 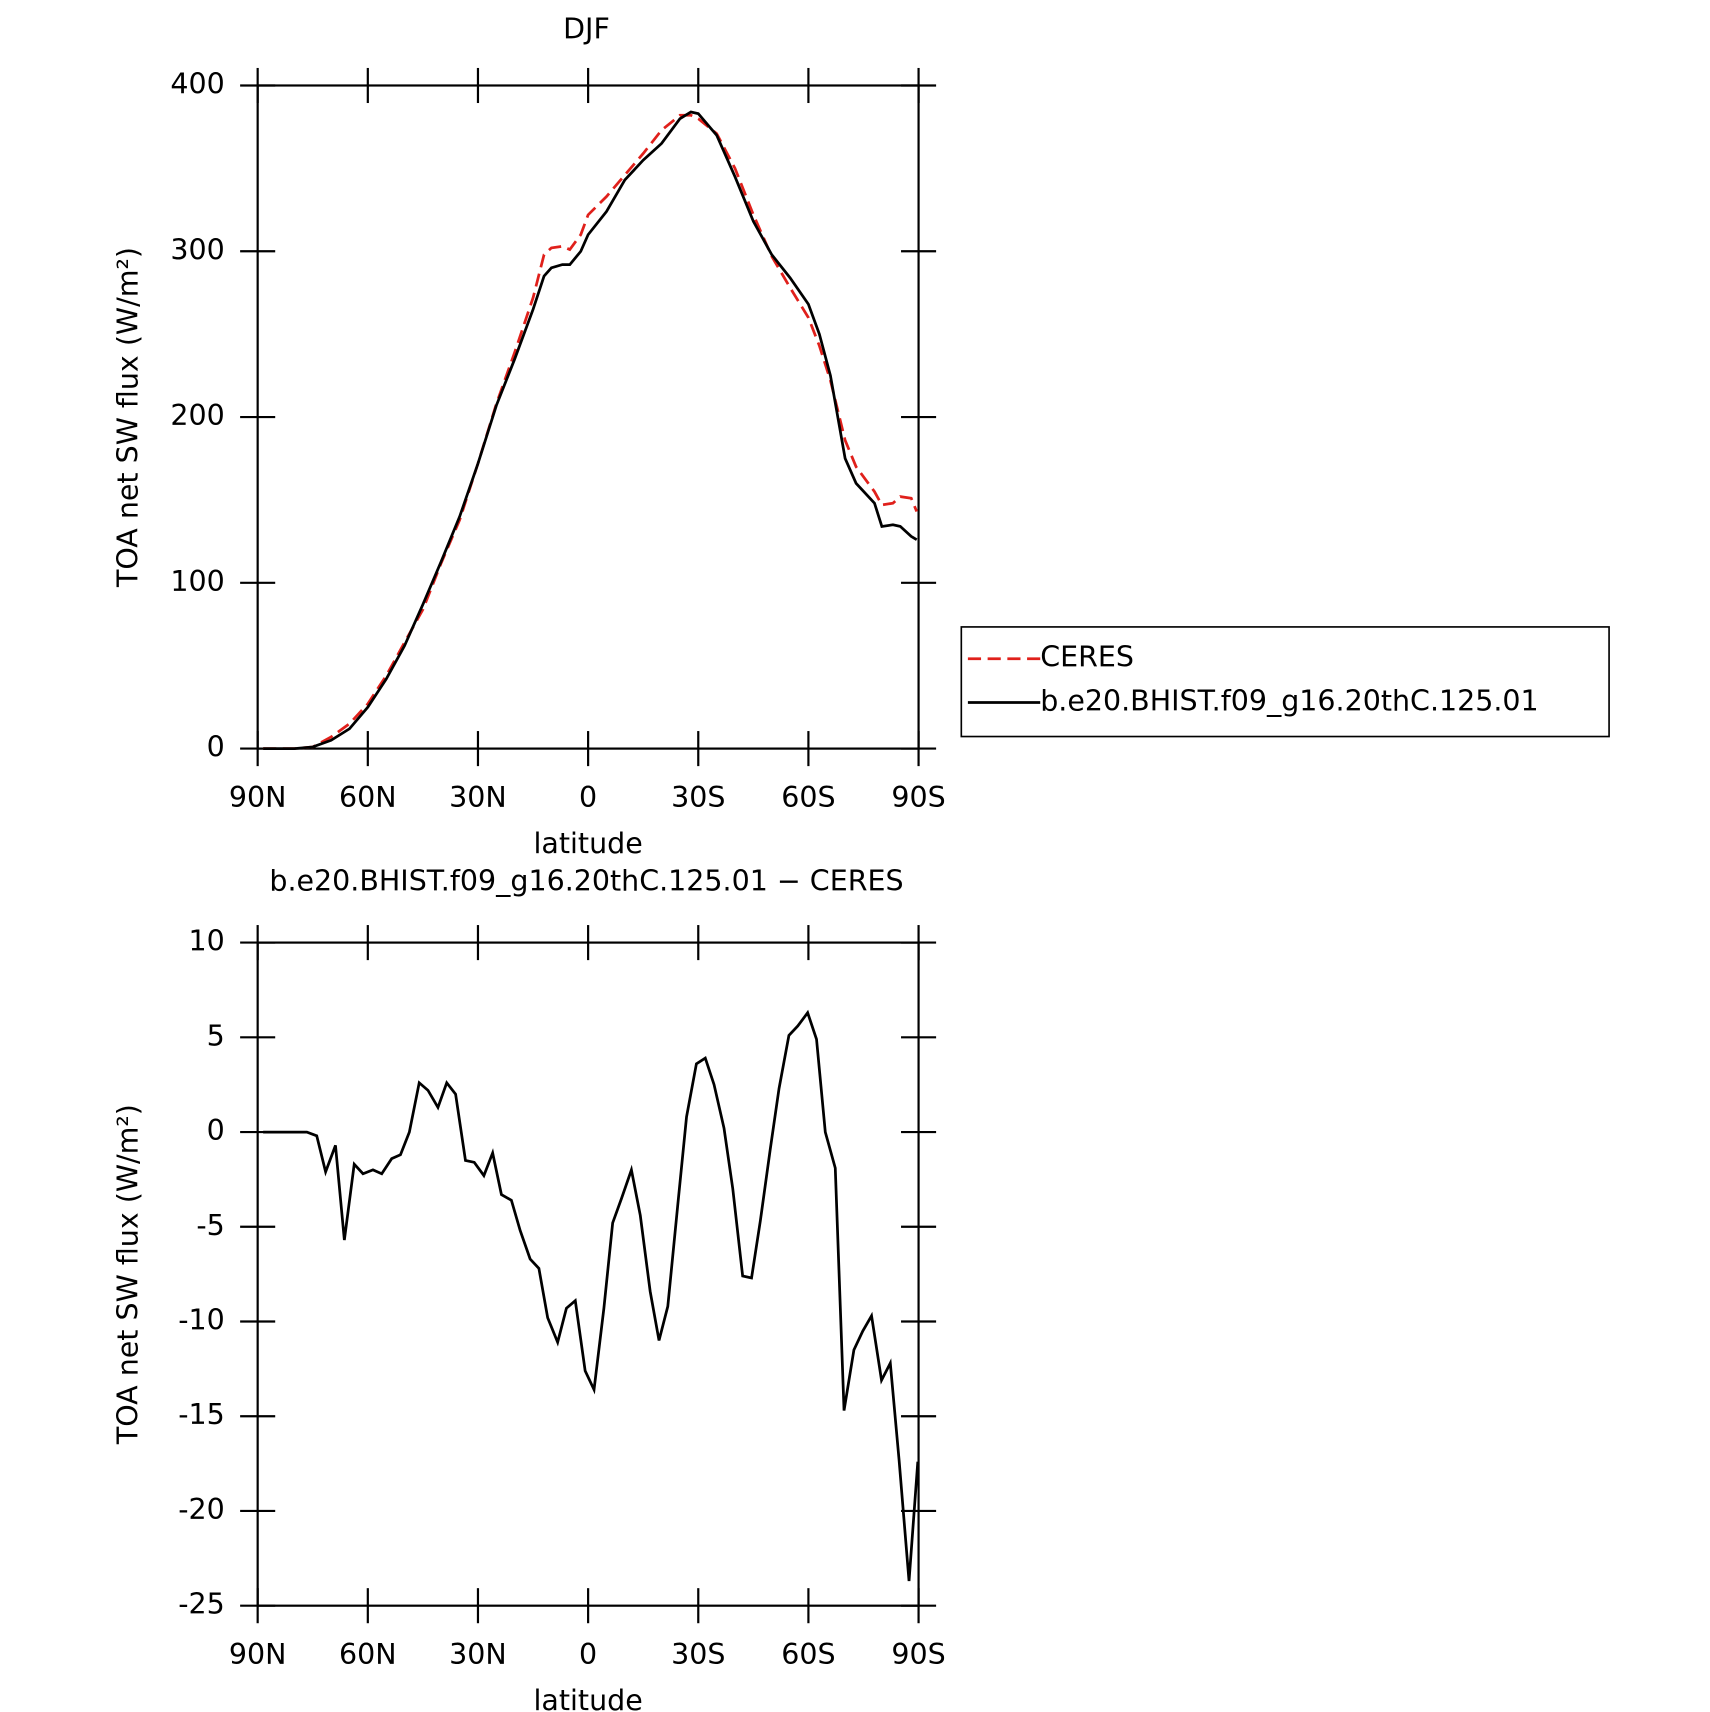 What do you see at coordinates (201, 1319) in the screenshot?
I see `y-tick-label: -10` at bounding box center [201, 1319].